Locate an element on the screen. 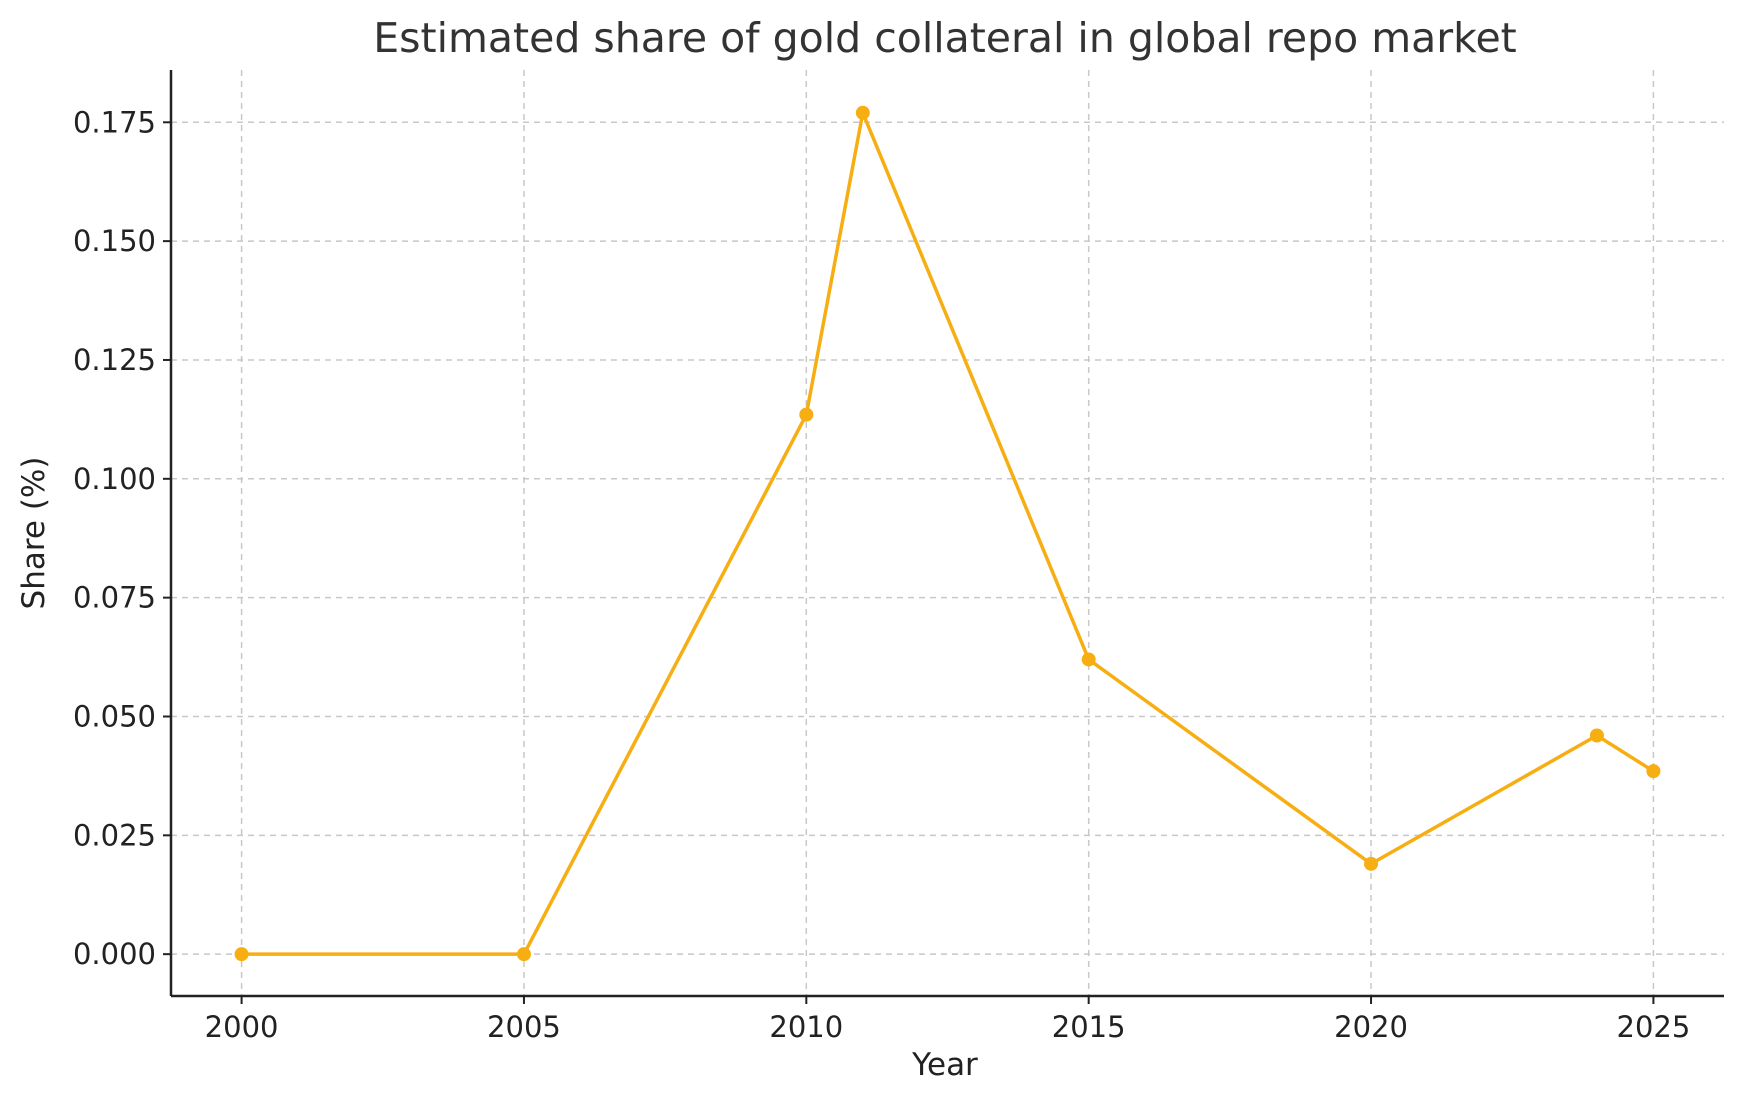 The width and height of the screenshot is (1739, 1101). x-axis-ticks: 2000 2005 2010 2015 2020 2025 is located at coordinates (948, 1020).